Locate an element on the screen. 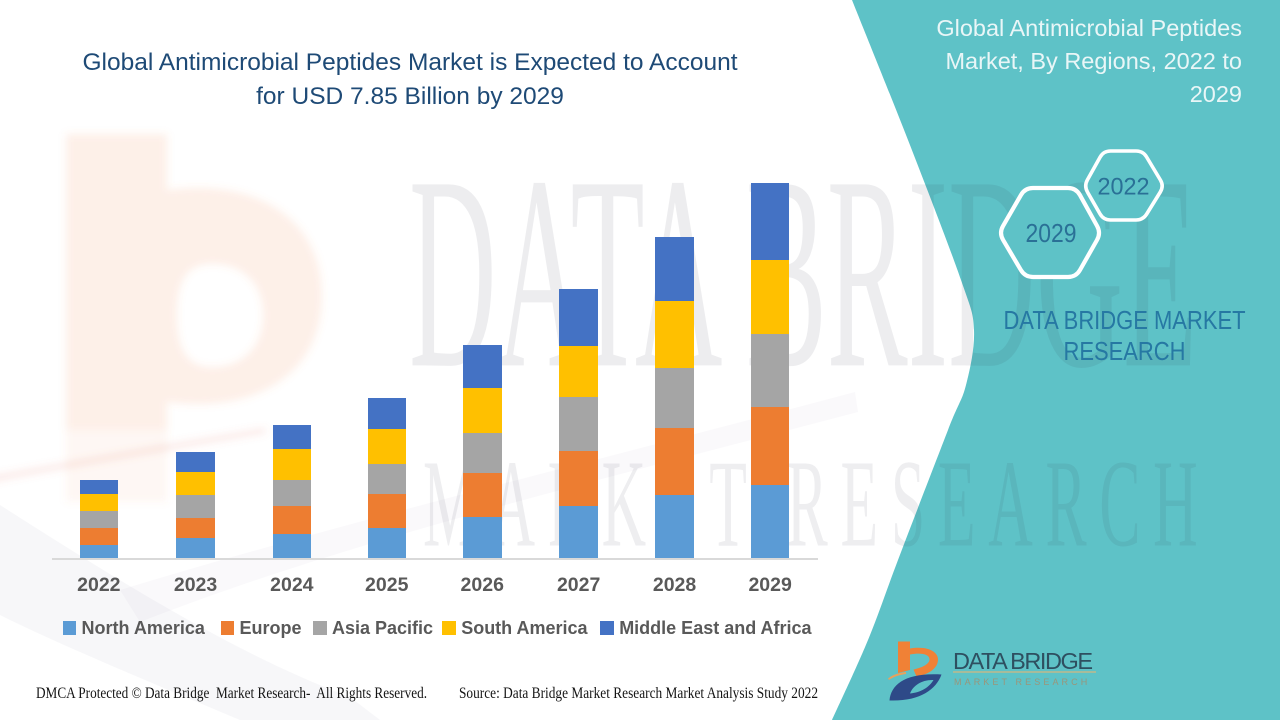 Image resolution: width=1280 pixels, height=720 pixels. svg-text: 2022 is located at coordinates (1124, 187).